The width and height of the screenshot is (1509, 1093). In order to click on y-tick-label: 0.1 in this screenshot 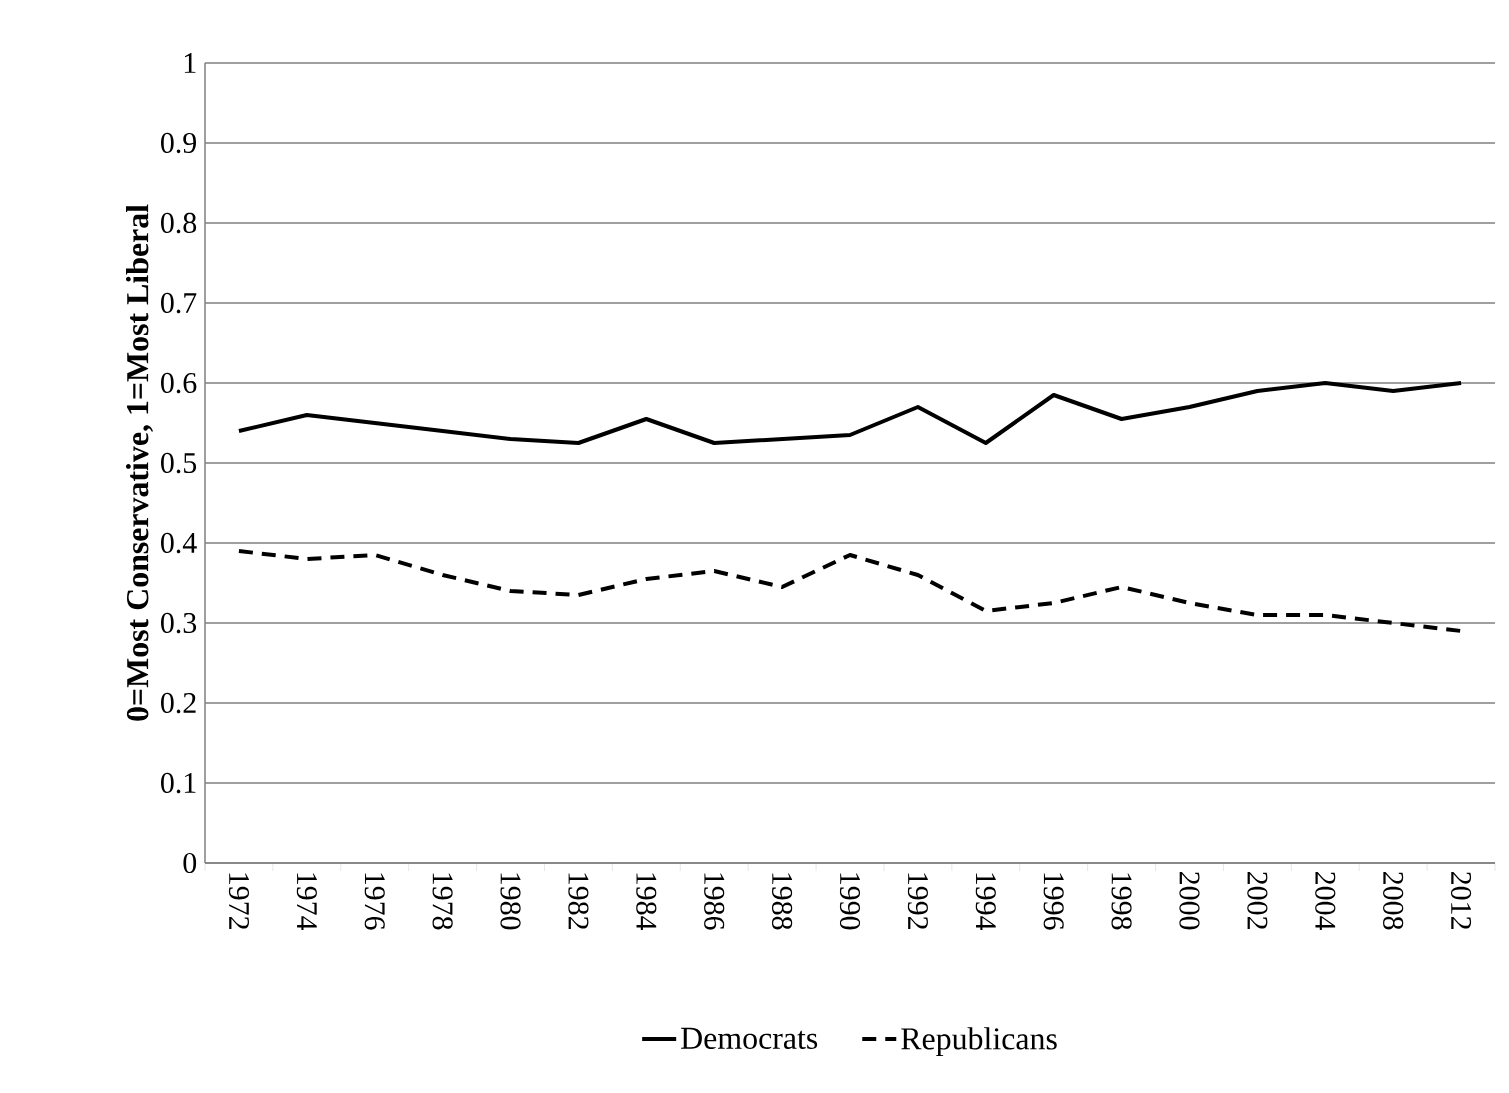, I will do `click(178, 783)`.